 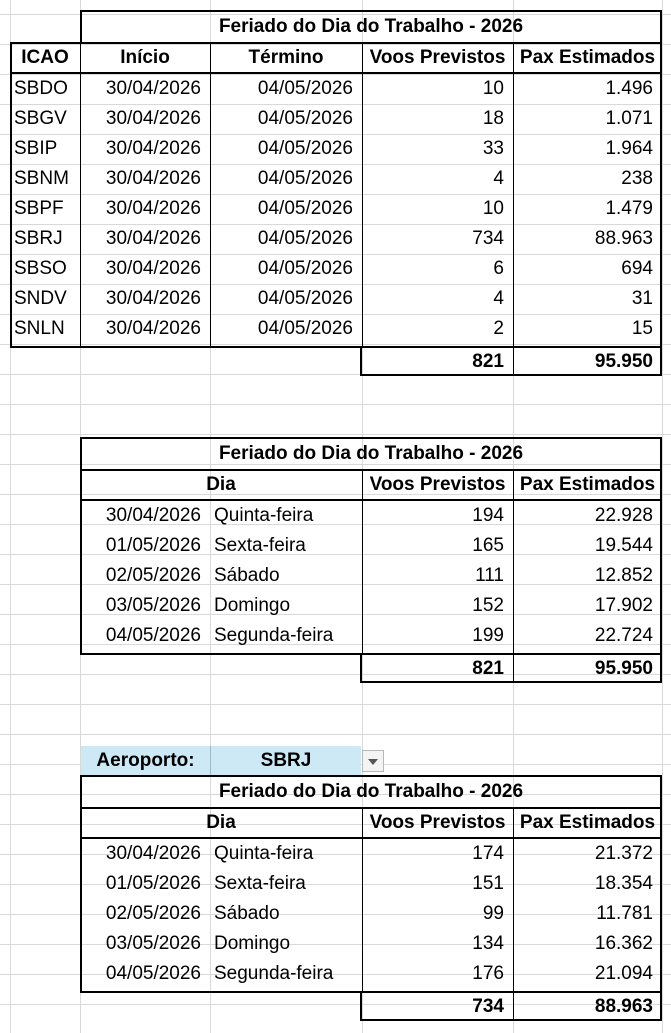 What do you see at coordinates (629, 118) in the screenshot?
I see `cell-pax: 1.071` at bounding box center [629, 118].